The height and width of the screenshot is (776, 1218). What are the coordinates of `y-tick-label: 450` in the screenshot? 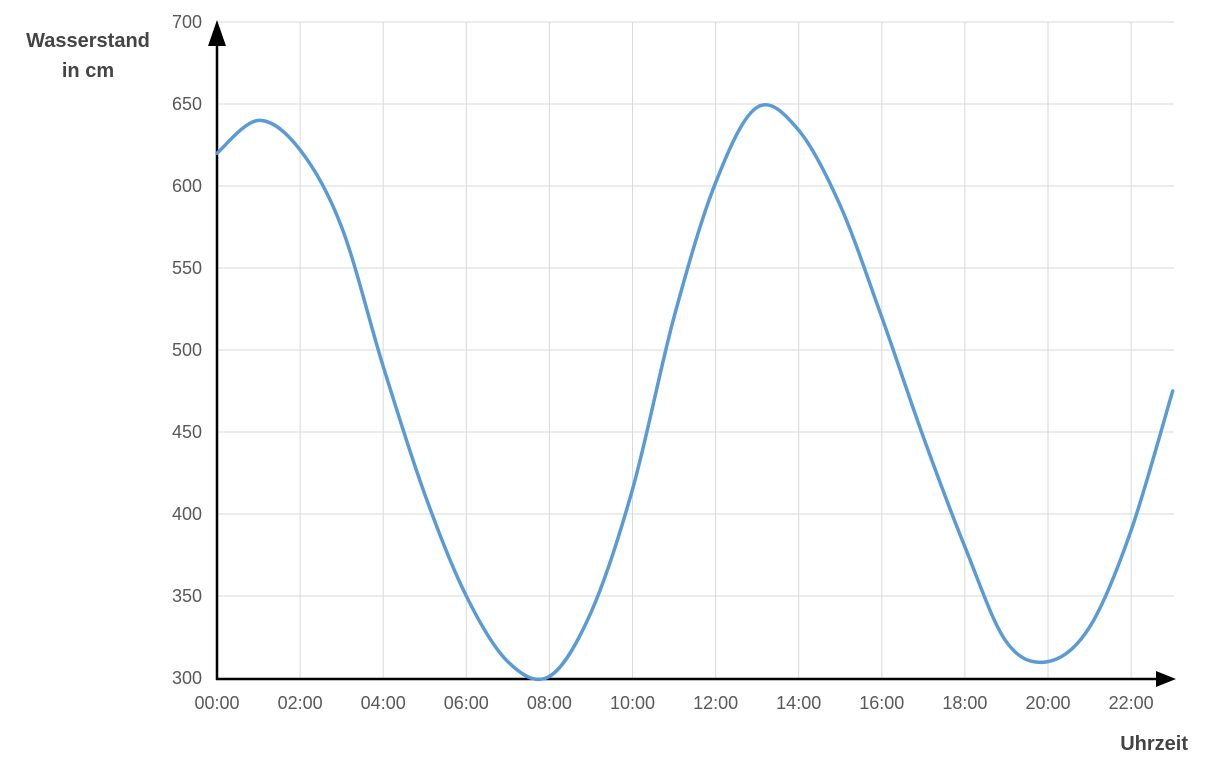 It's located at (187, 432).